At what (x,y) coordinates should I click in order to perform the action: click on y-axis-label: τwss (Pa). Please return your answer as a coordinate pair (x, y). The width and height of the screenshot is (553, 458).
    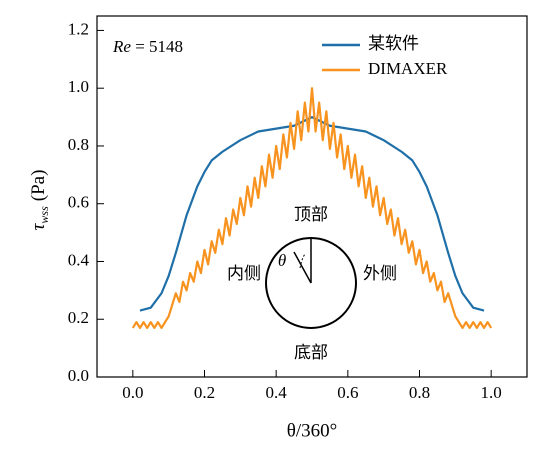
    Looking at the image, I should click on (39, 200).